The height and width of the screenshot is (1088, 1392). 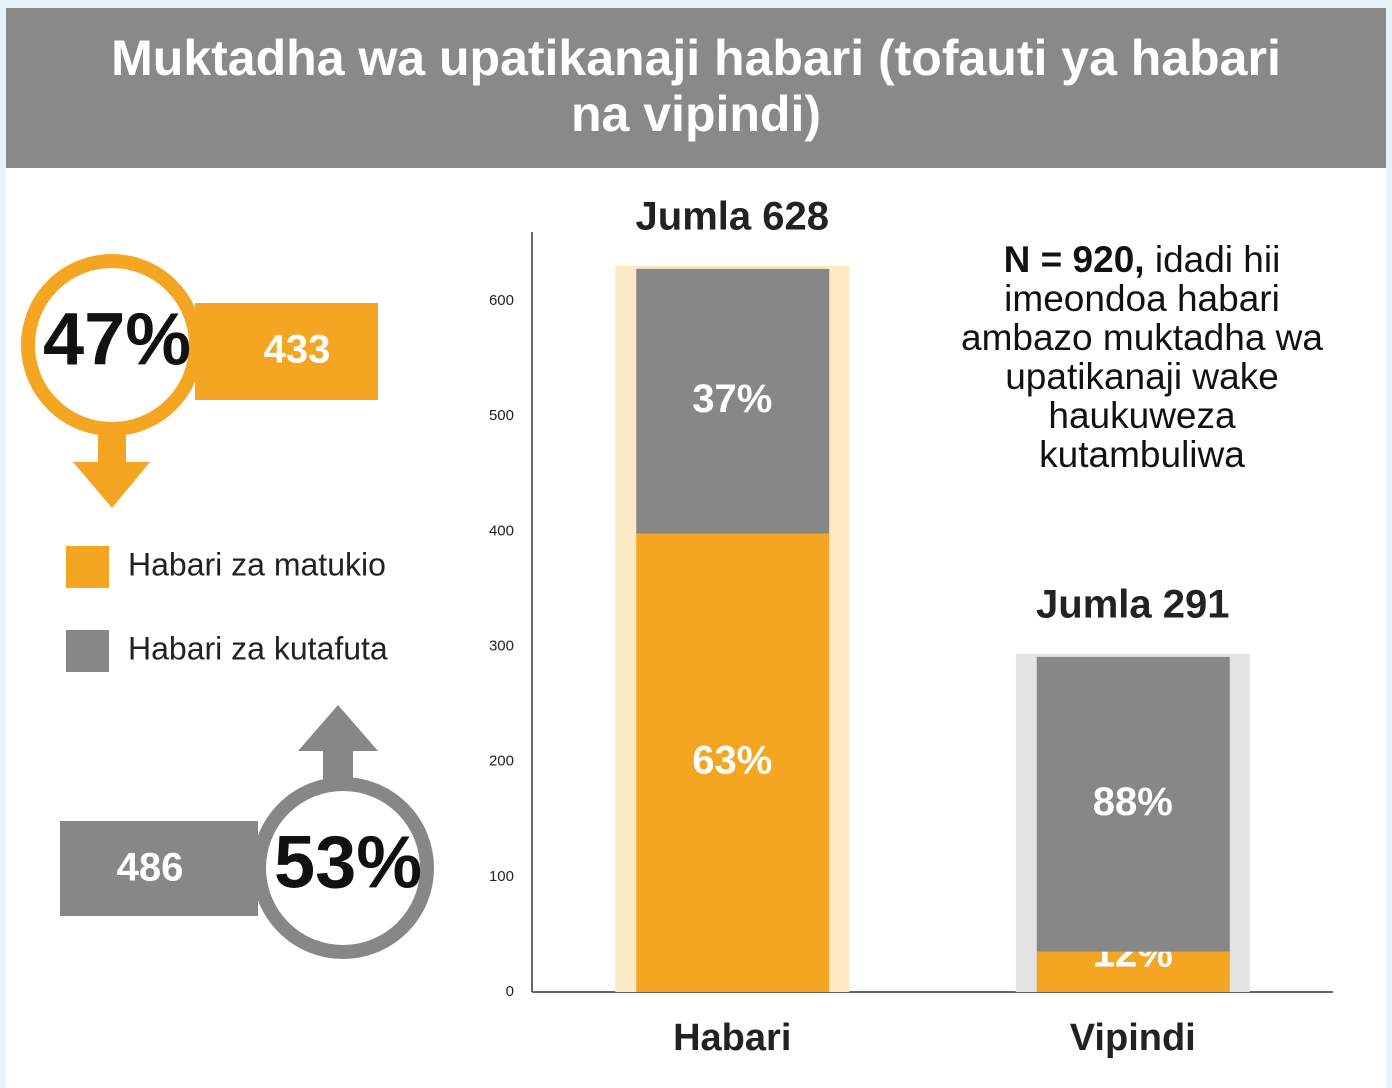 I want to click on value-label: 63%, so click(x=732, y=760).